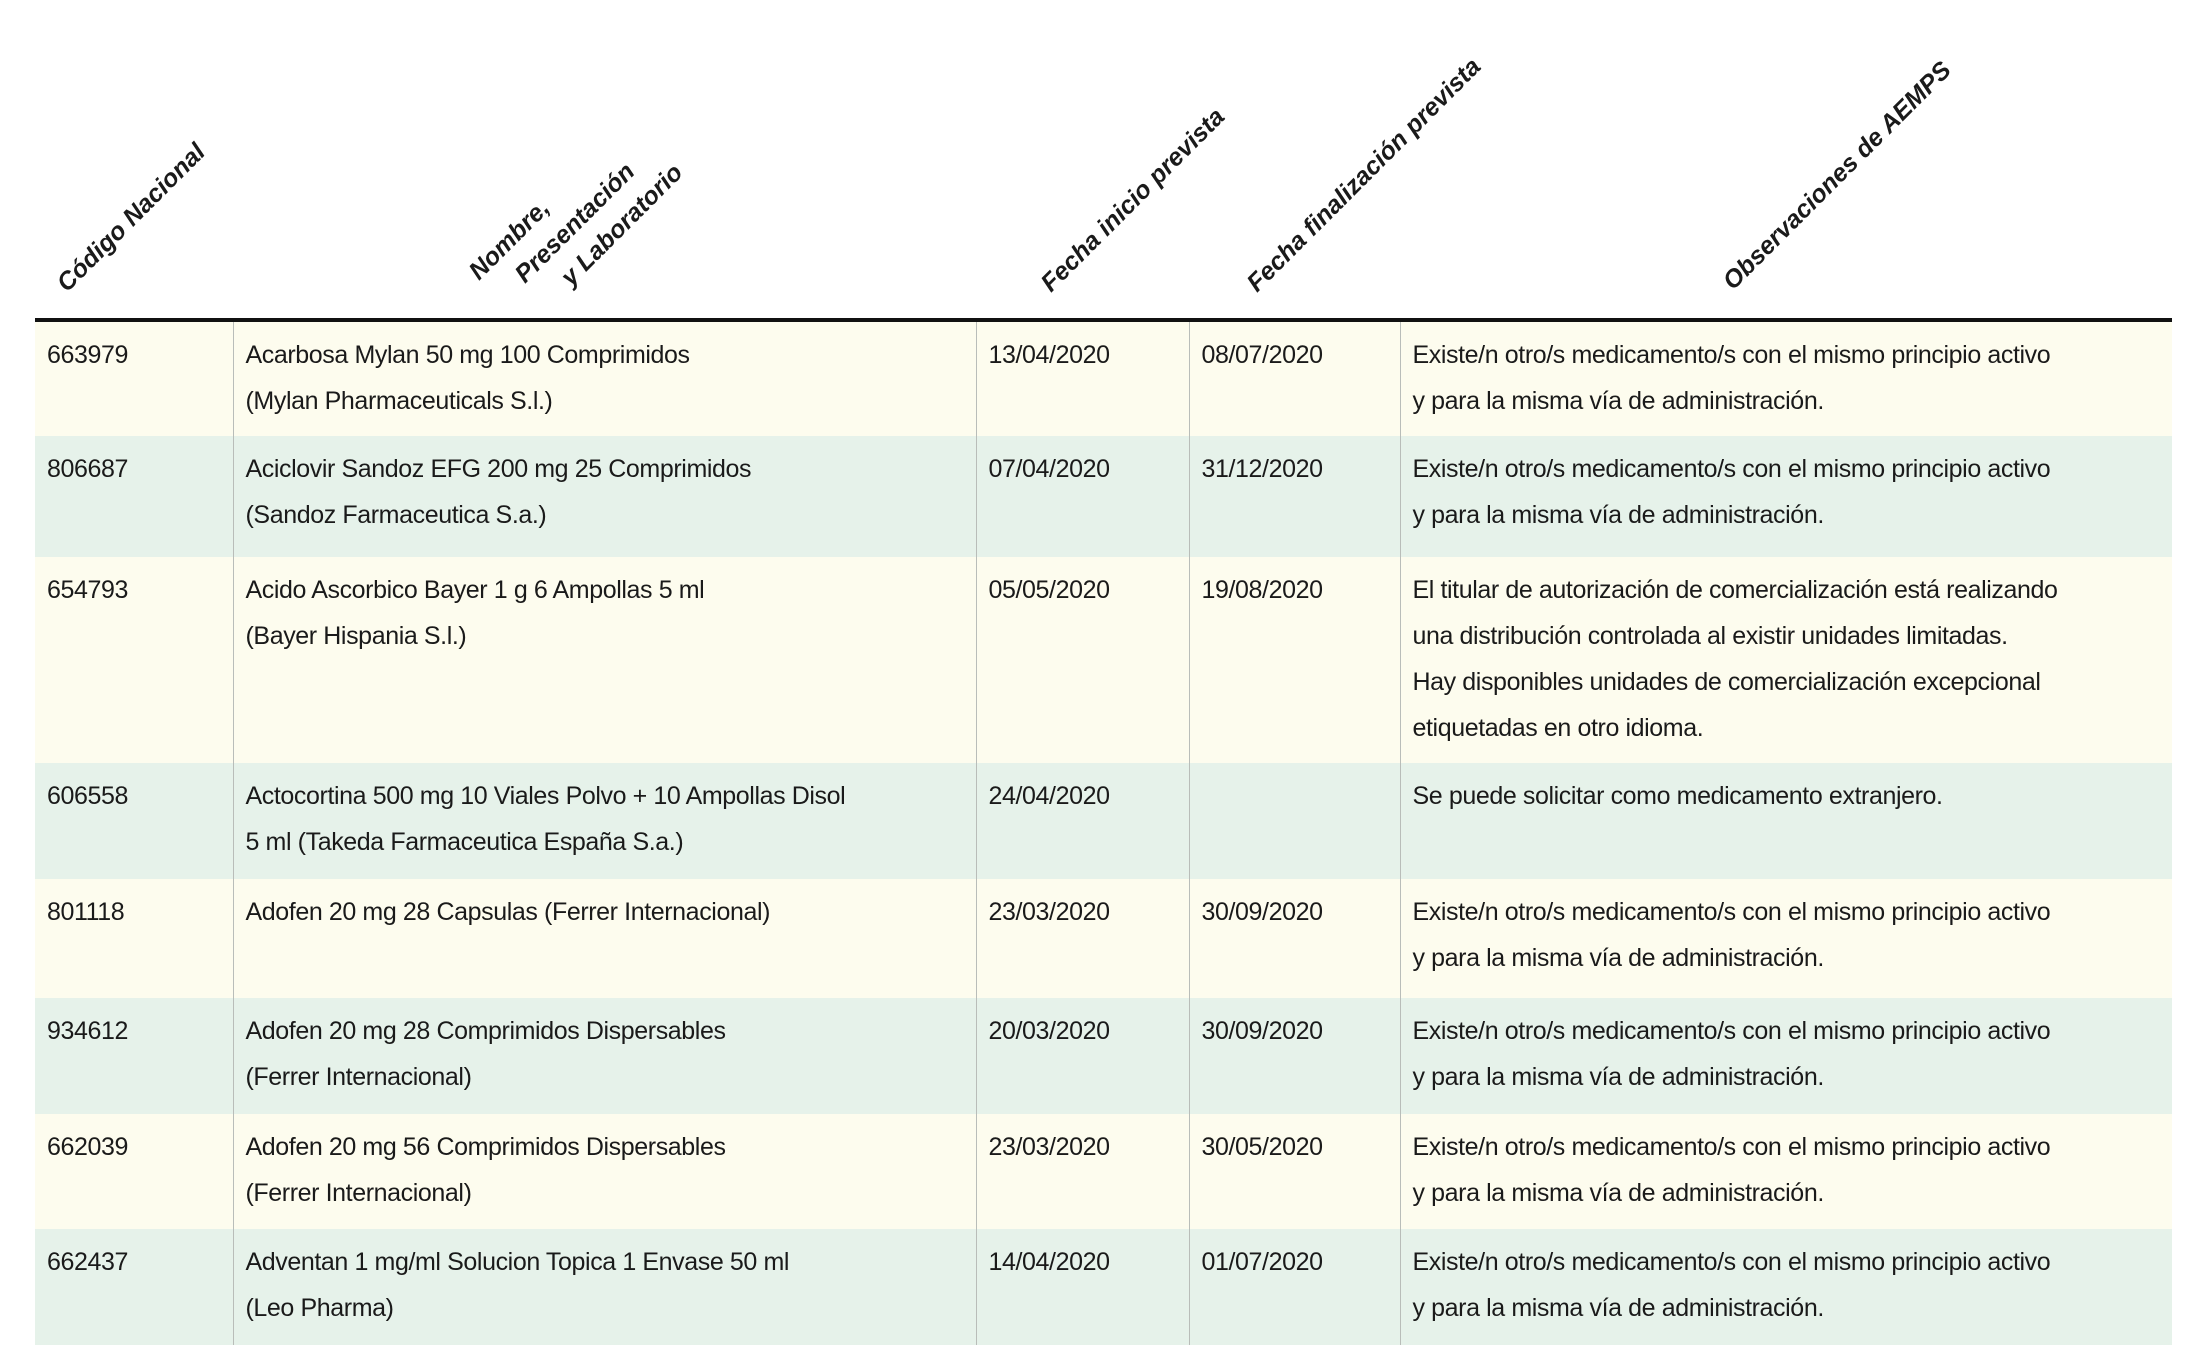  Describe the element at coordinates (131, 218) in the screenshot. I see `header-codigo-nacional: Código Nacional` at that location.